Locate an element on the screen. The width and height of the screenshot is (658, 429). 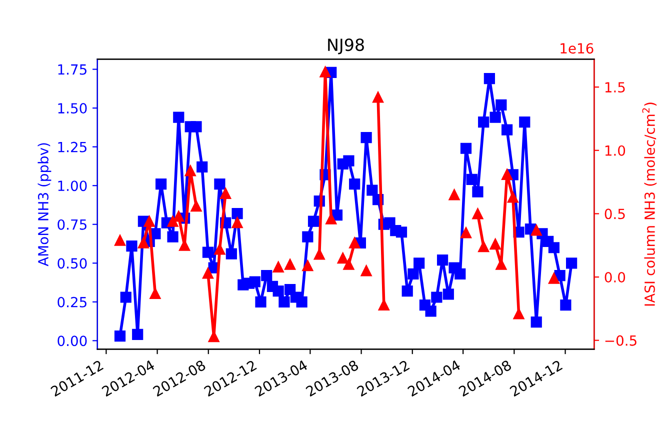
chart-title: NJ98 is located at coordinates (346, 46).